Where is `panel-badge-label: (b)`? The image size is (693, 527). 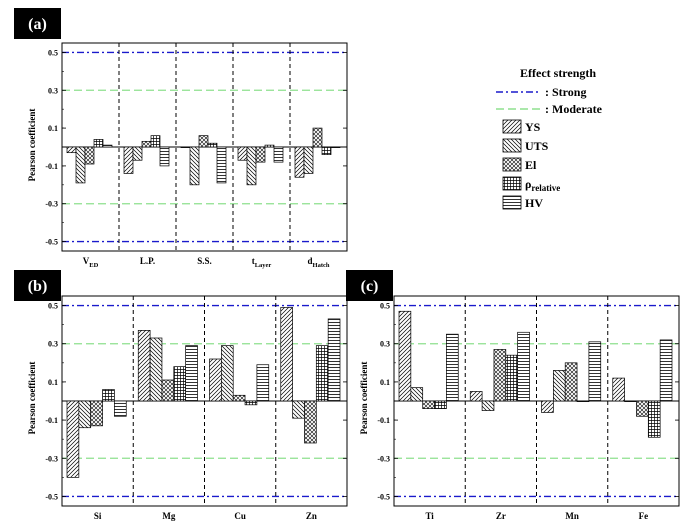
panel-badge-label: (b) is located at coordinates (38, 286).